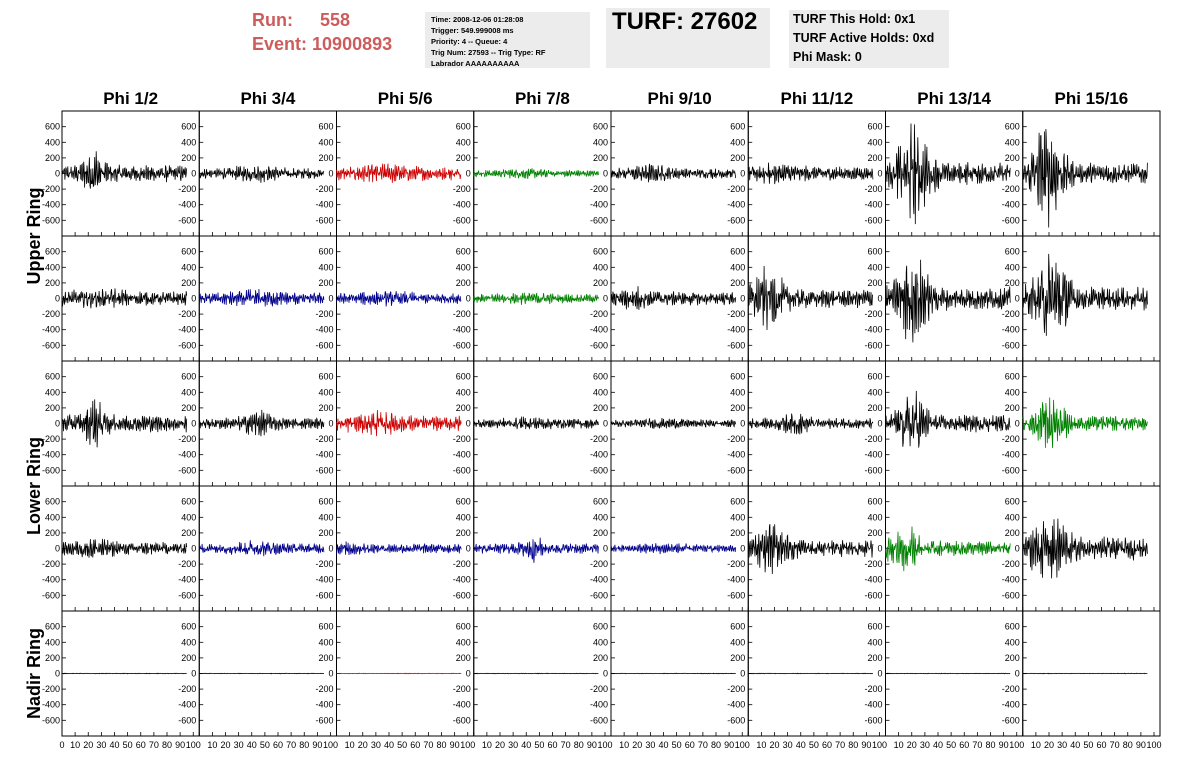 The image size is (1196, 772). I want to click on column-header: Phi 11/12, so click(816, 98).